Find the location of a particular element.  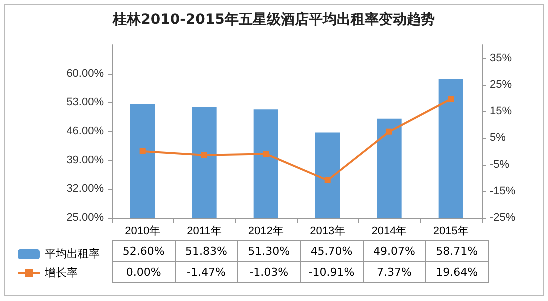

data-label: 51.83% is located at coordinates (206, 251).